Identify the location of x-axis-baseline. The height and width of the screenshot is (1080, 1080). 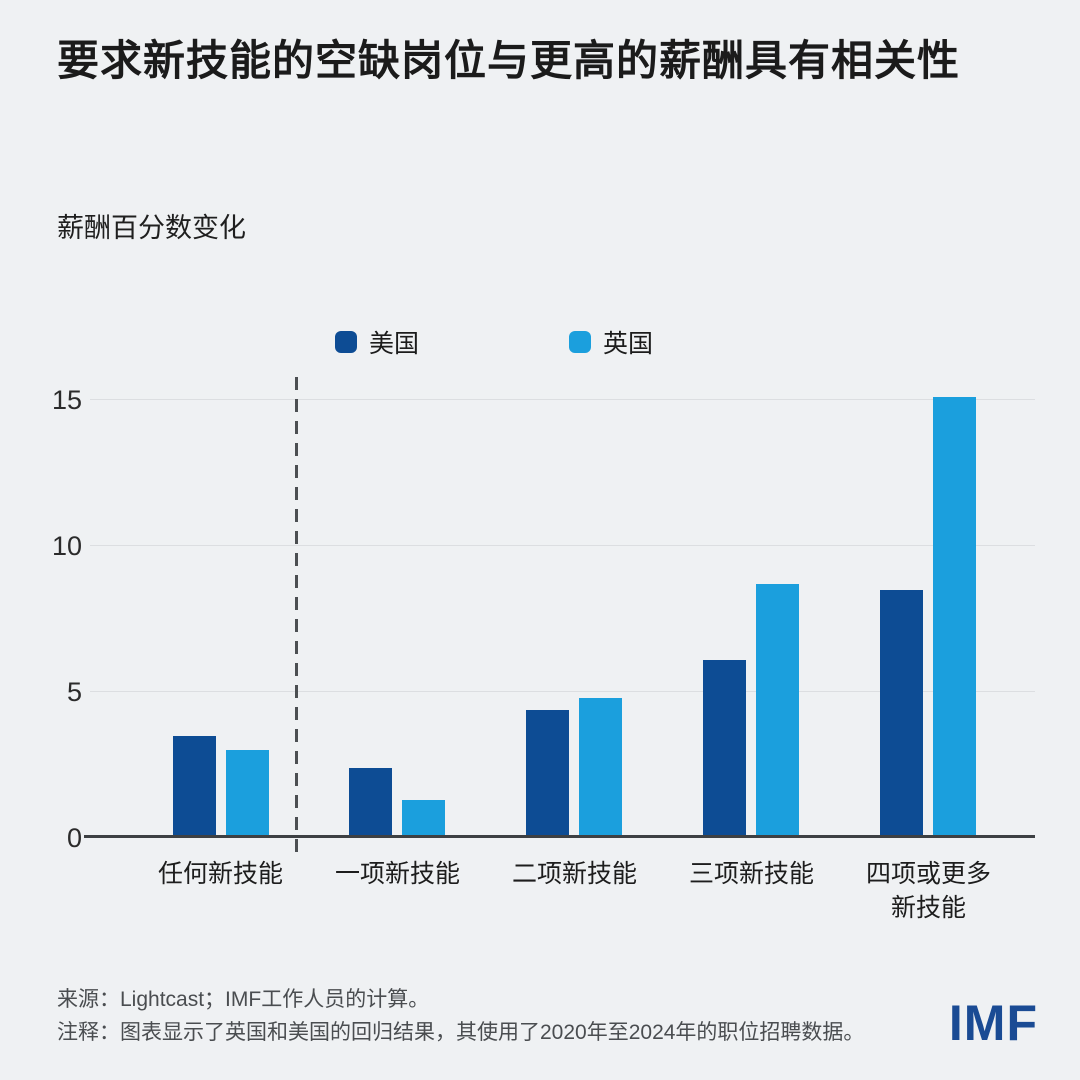
(559, 836).